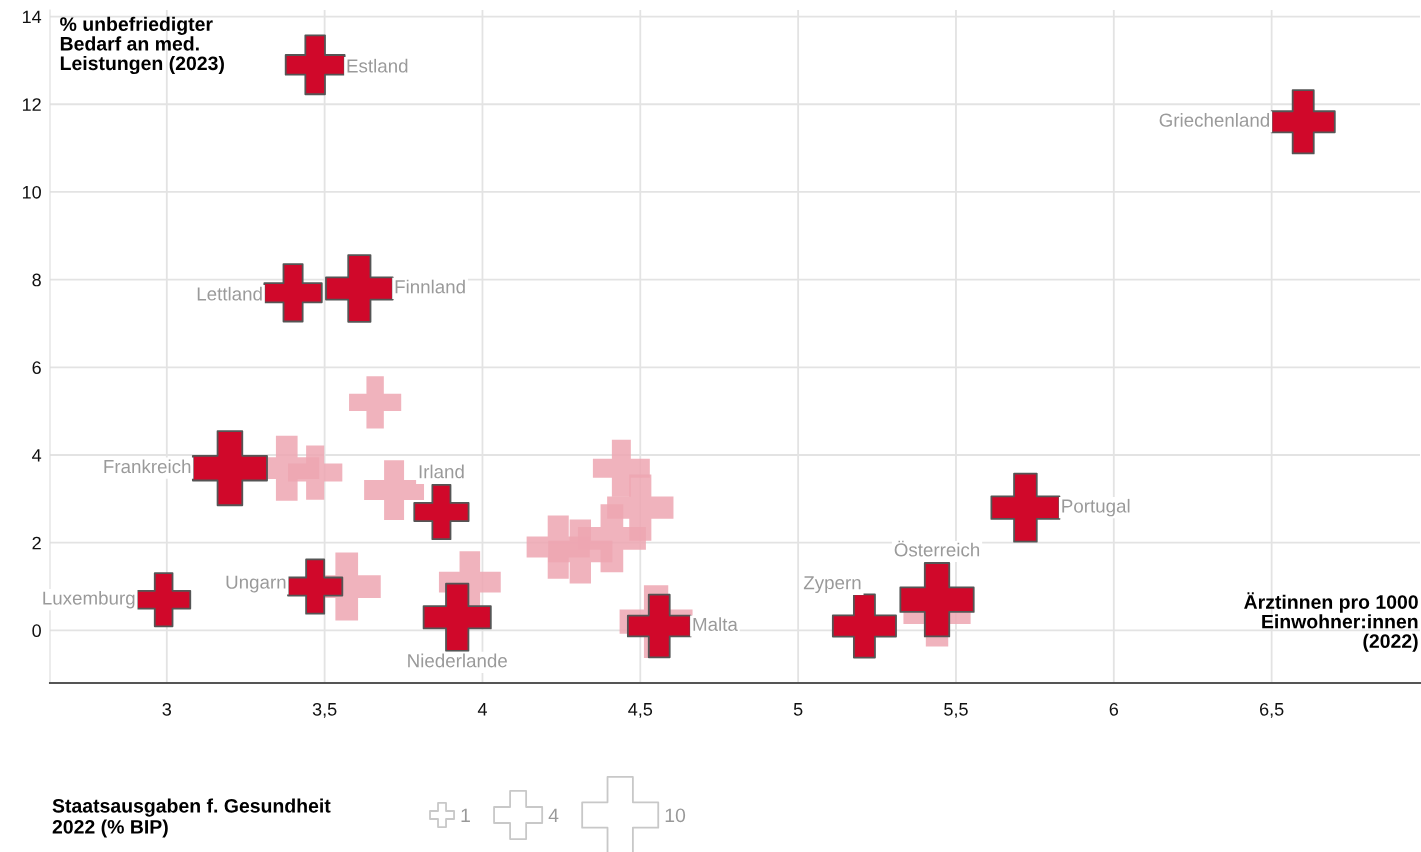 The height and width of the screenshot is (852, 1421). I want to click on annotation: Niederlande, so click(457, 660).